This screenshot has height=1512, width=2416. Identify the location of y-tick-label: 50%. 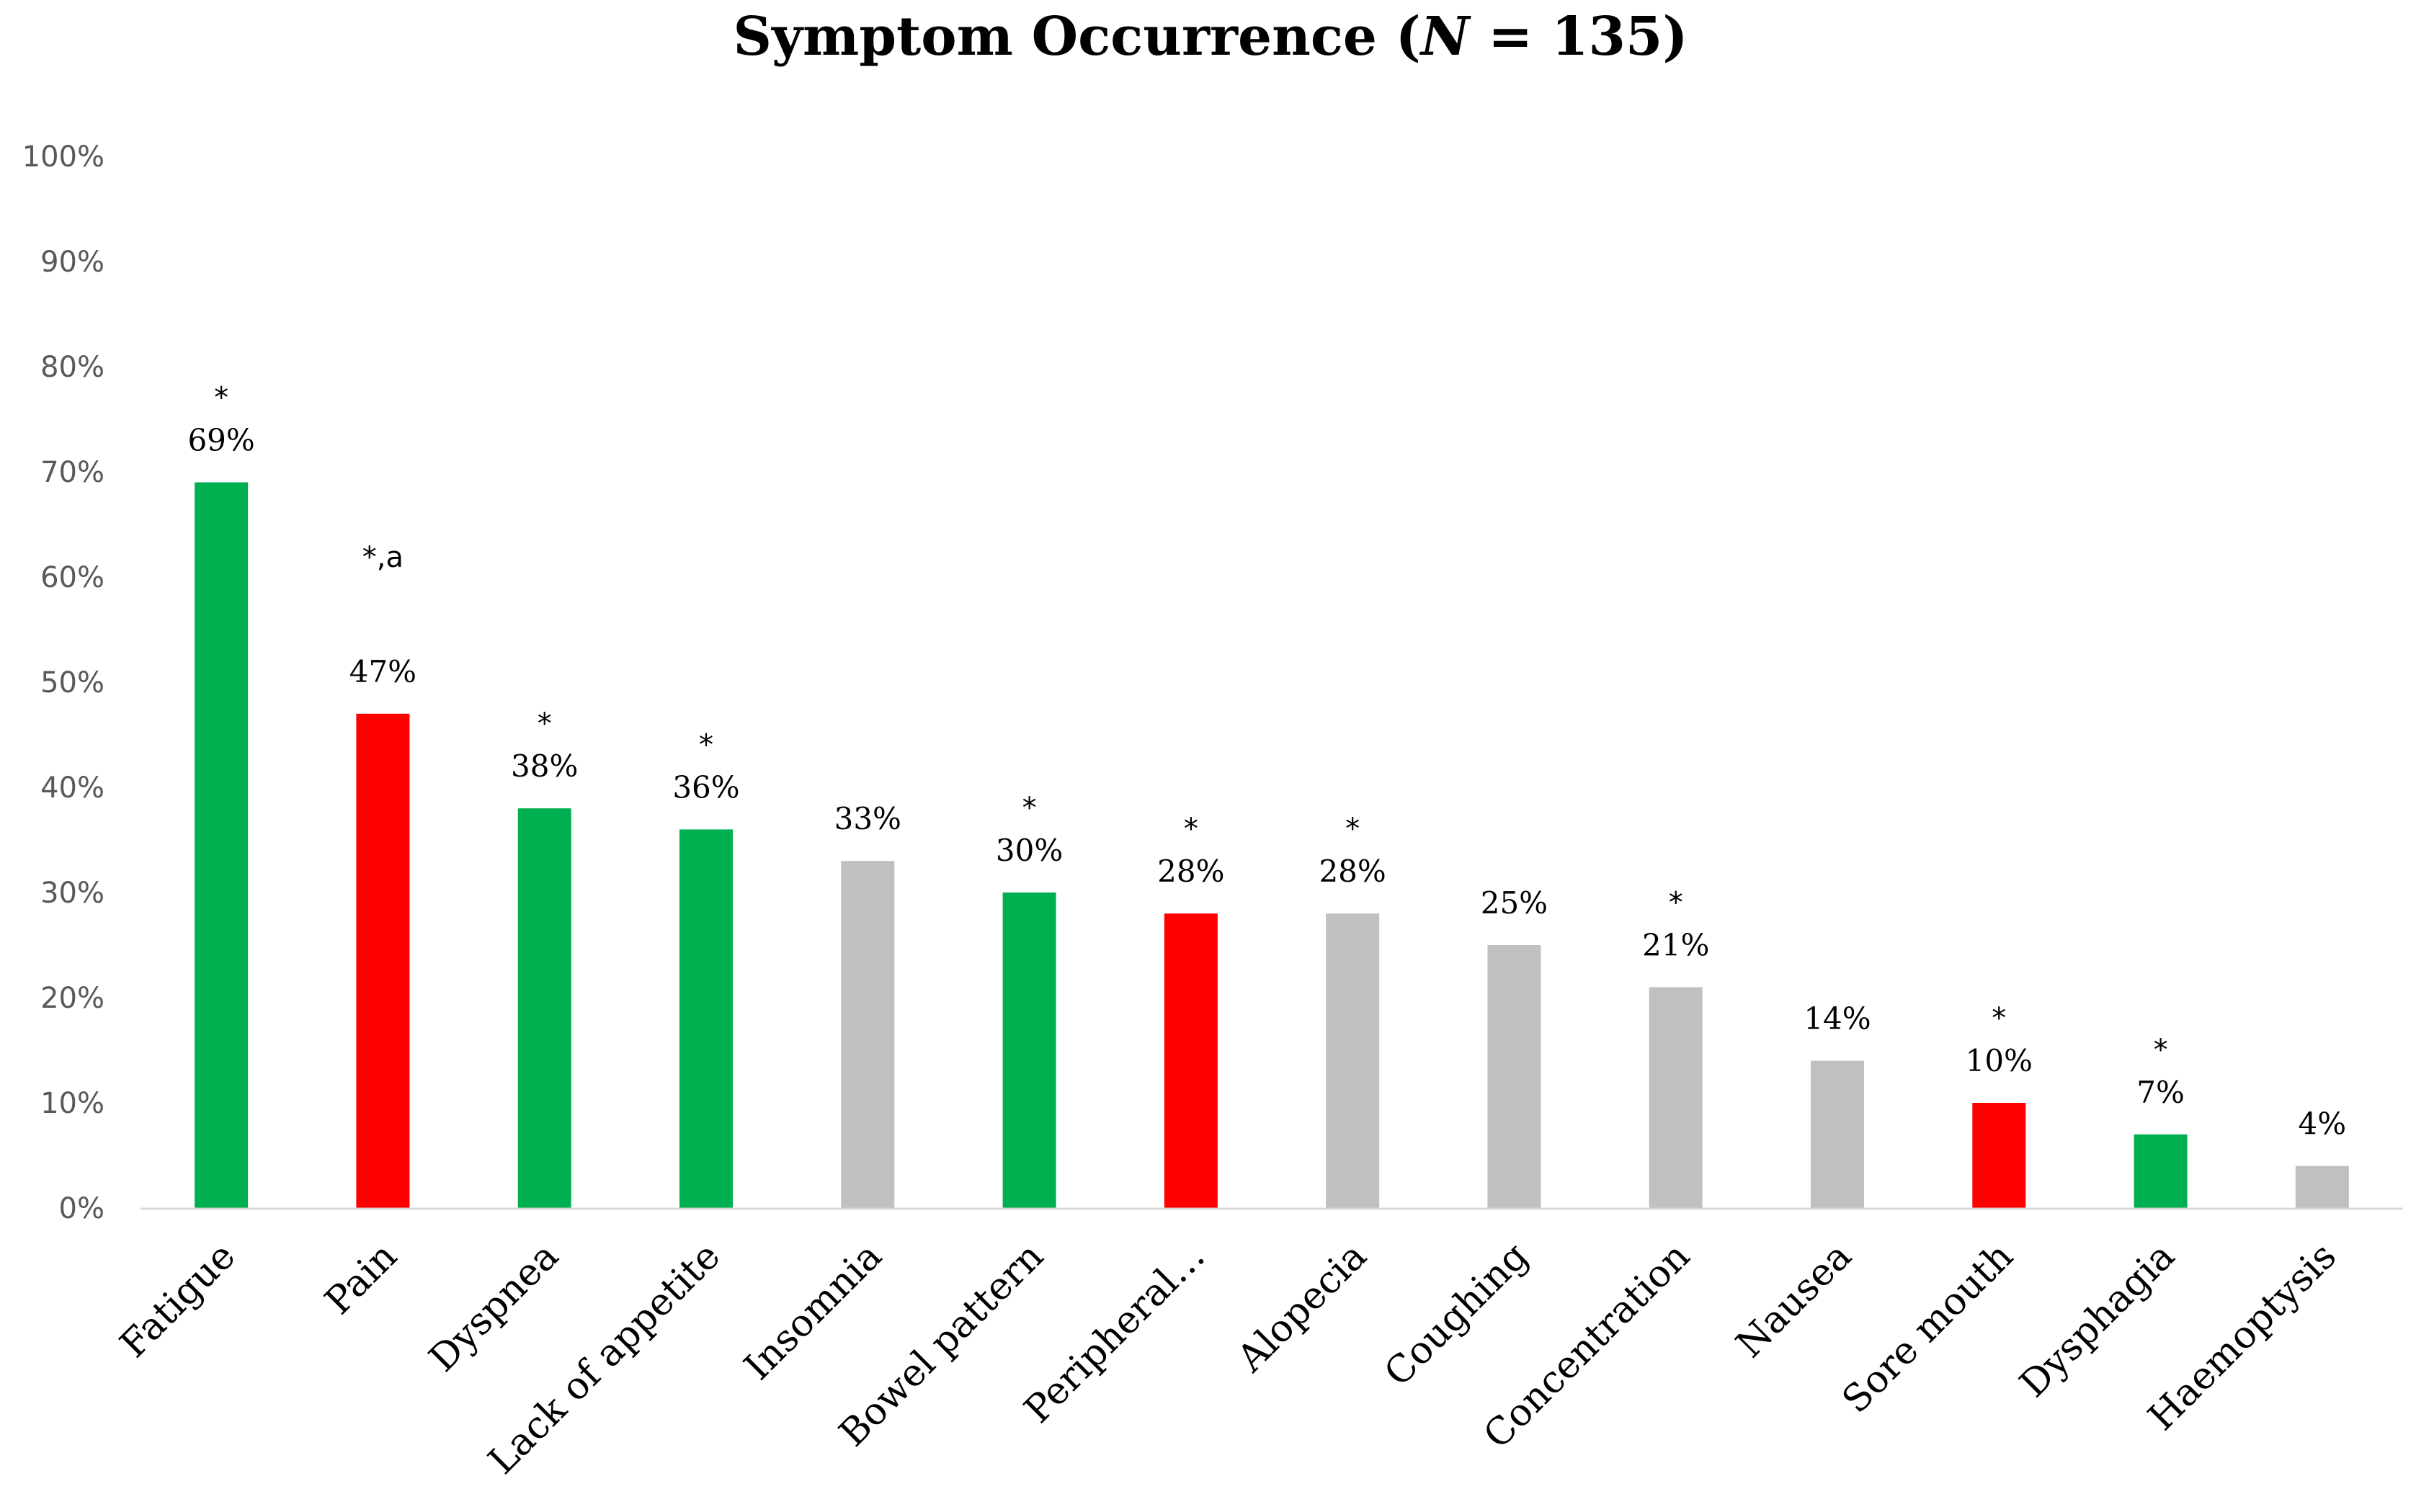
(72, 682).